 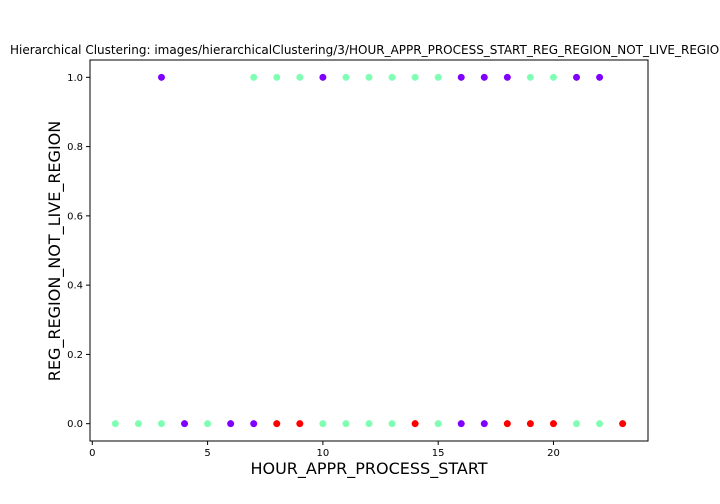 What do you see at coordinates (55, 251) in the screenshot?
I see `y-axis-label: REG_REGION_NOT_LIVE_REGION` at bounding box center [55, 251].